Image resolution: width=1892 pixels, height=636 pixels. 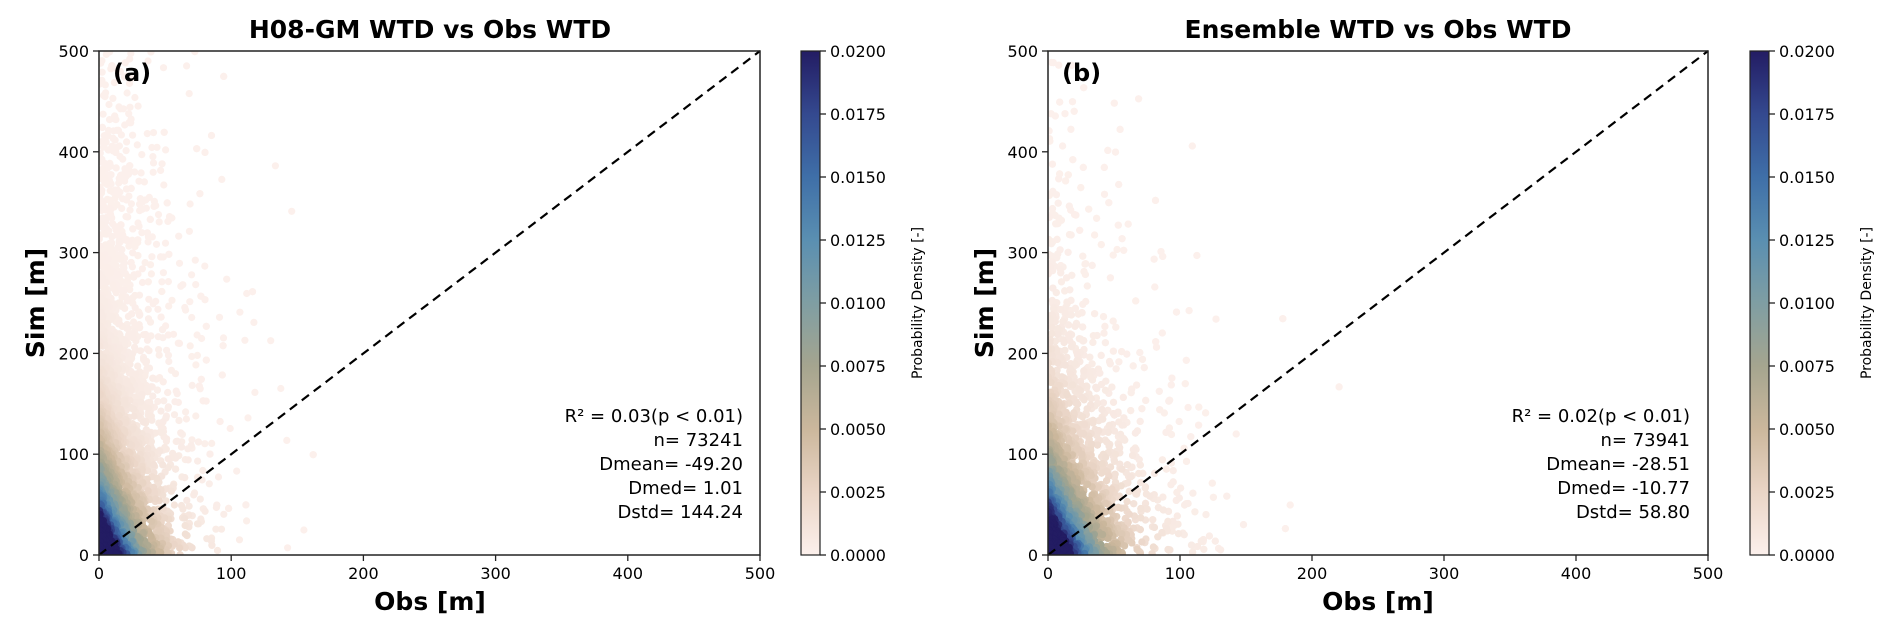 What do you see at coordinates (73, 353) in the screenshot?
I see `y-tick-label: 200` at bounding box center [73, 353].